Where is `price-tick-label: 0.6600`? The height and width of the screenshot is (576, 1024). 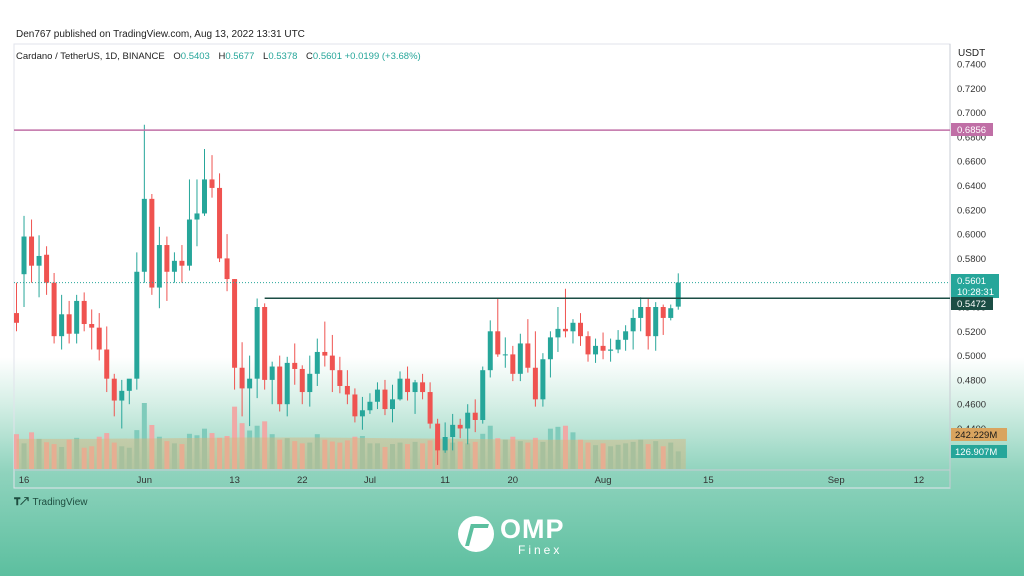
price-tick-label: 0.6600 is located at coordinates (971, 162).